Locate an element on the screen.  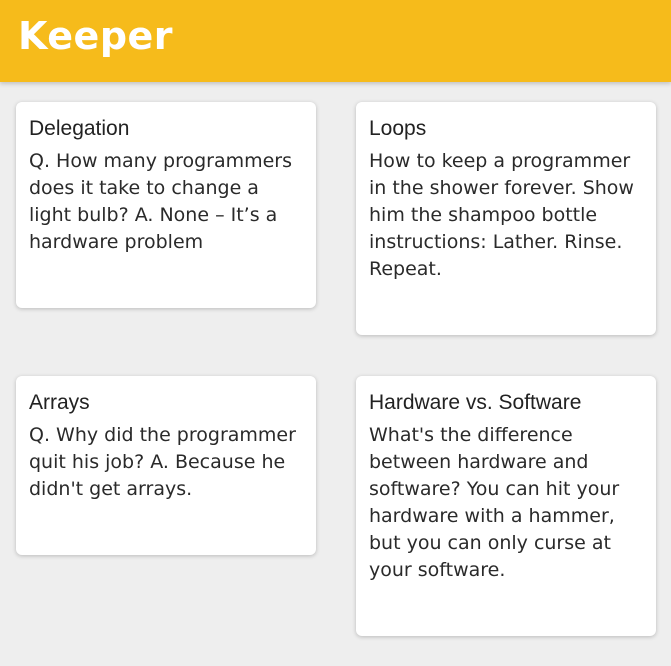
note-title: Arrays is located at coordinates (59, 402).